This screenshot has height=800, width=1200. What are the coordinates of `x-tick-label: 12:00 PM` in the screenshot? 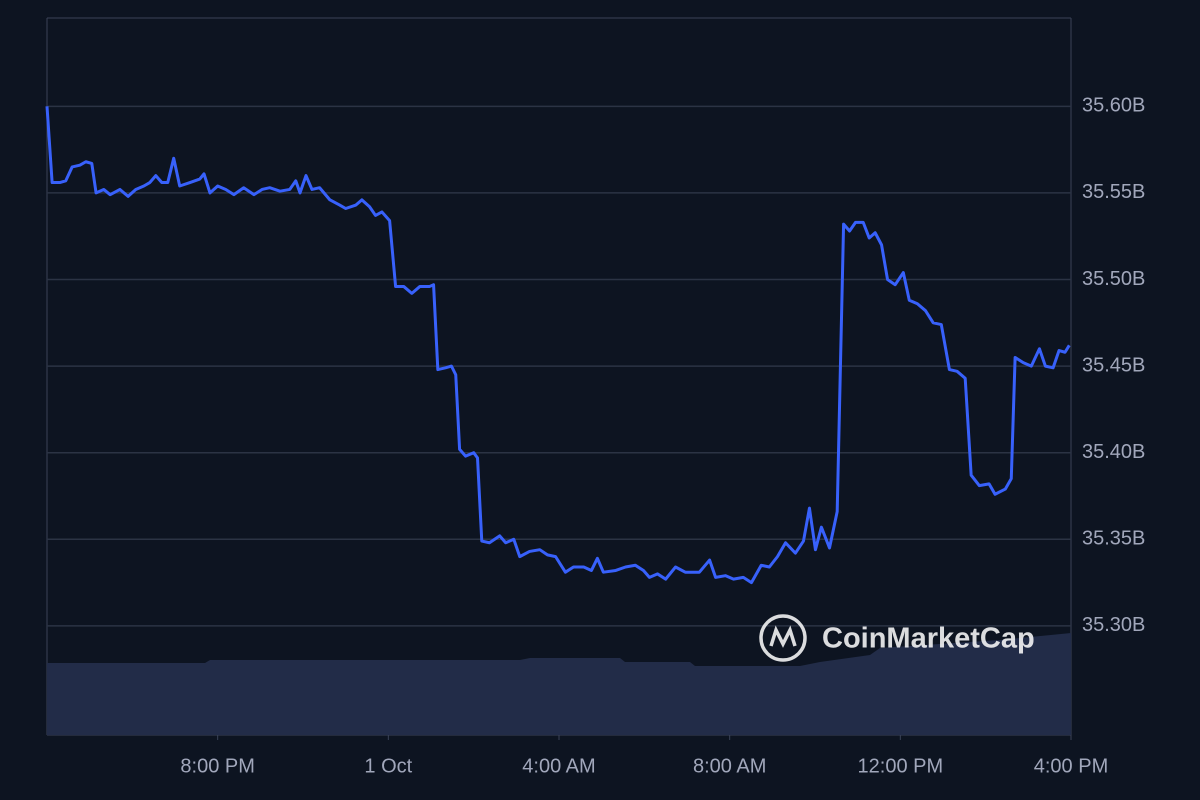 It's located at (901, 766).